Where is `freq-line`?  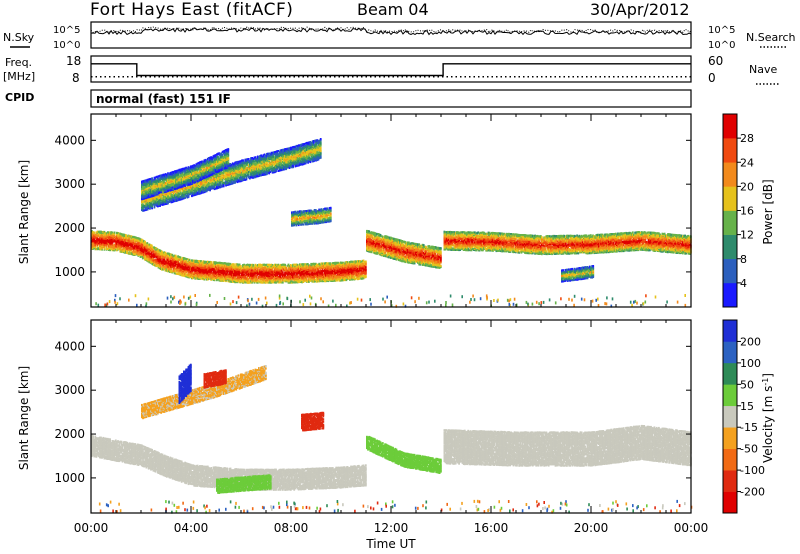 freq-line is located at coordinates (391, 70).